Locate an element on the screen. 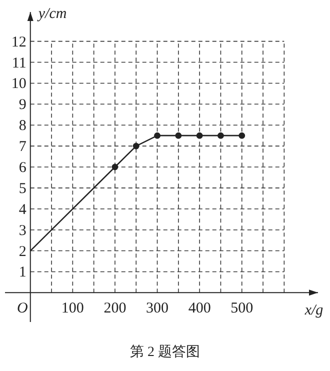 The height and width of the screenshot is (371, 330). text: 第 2 题答图 is located at coordinates (165, 352).